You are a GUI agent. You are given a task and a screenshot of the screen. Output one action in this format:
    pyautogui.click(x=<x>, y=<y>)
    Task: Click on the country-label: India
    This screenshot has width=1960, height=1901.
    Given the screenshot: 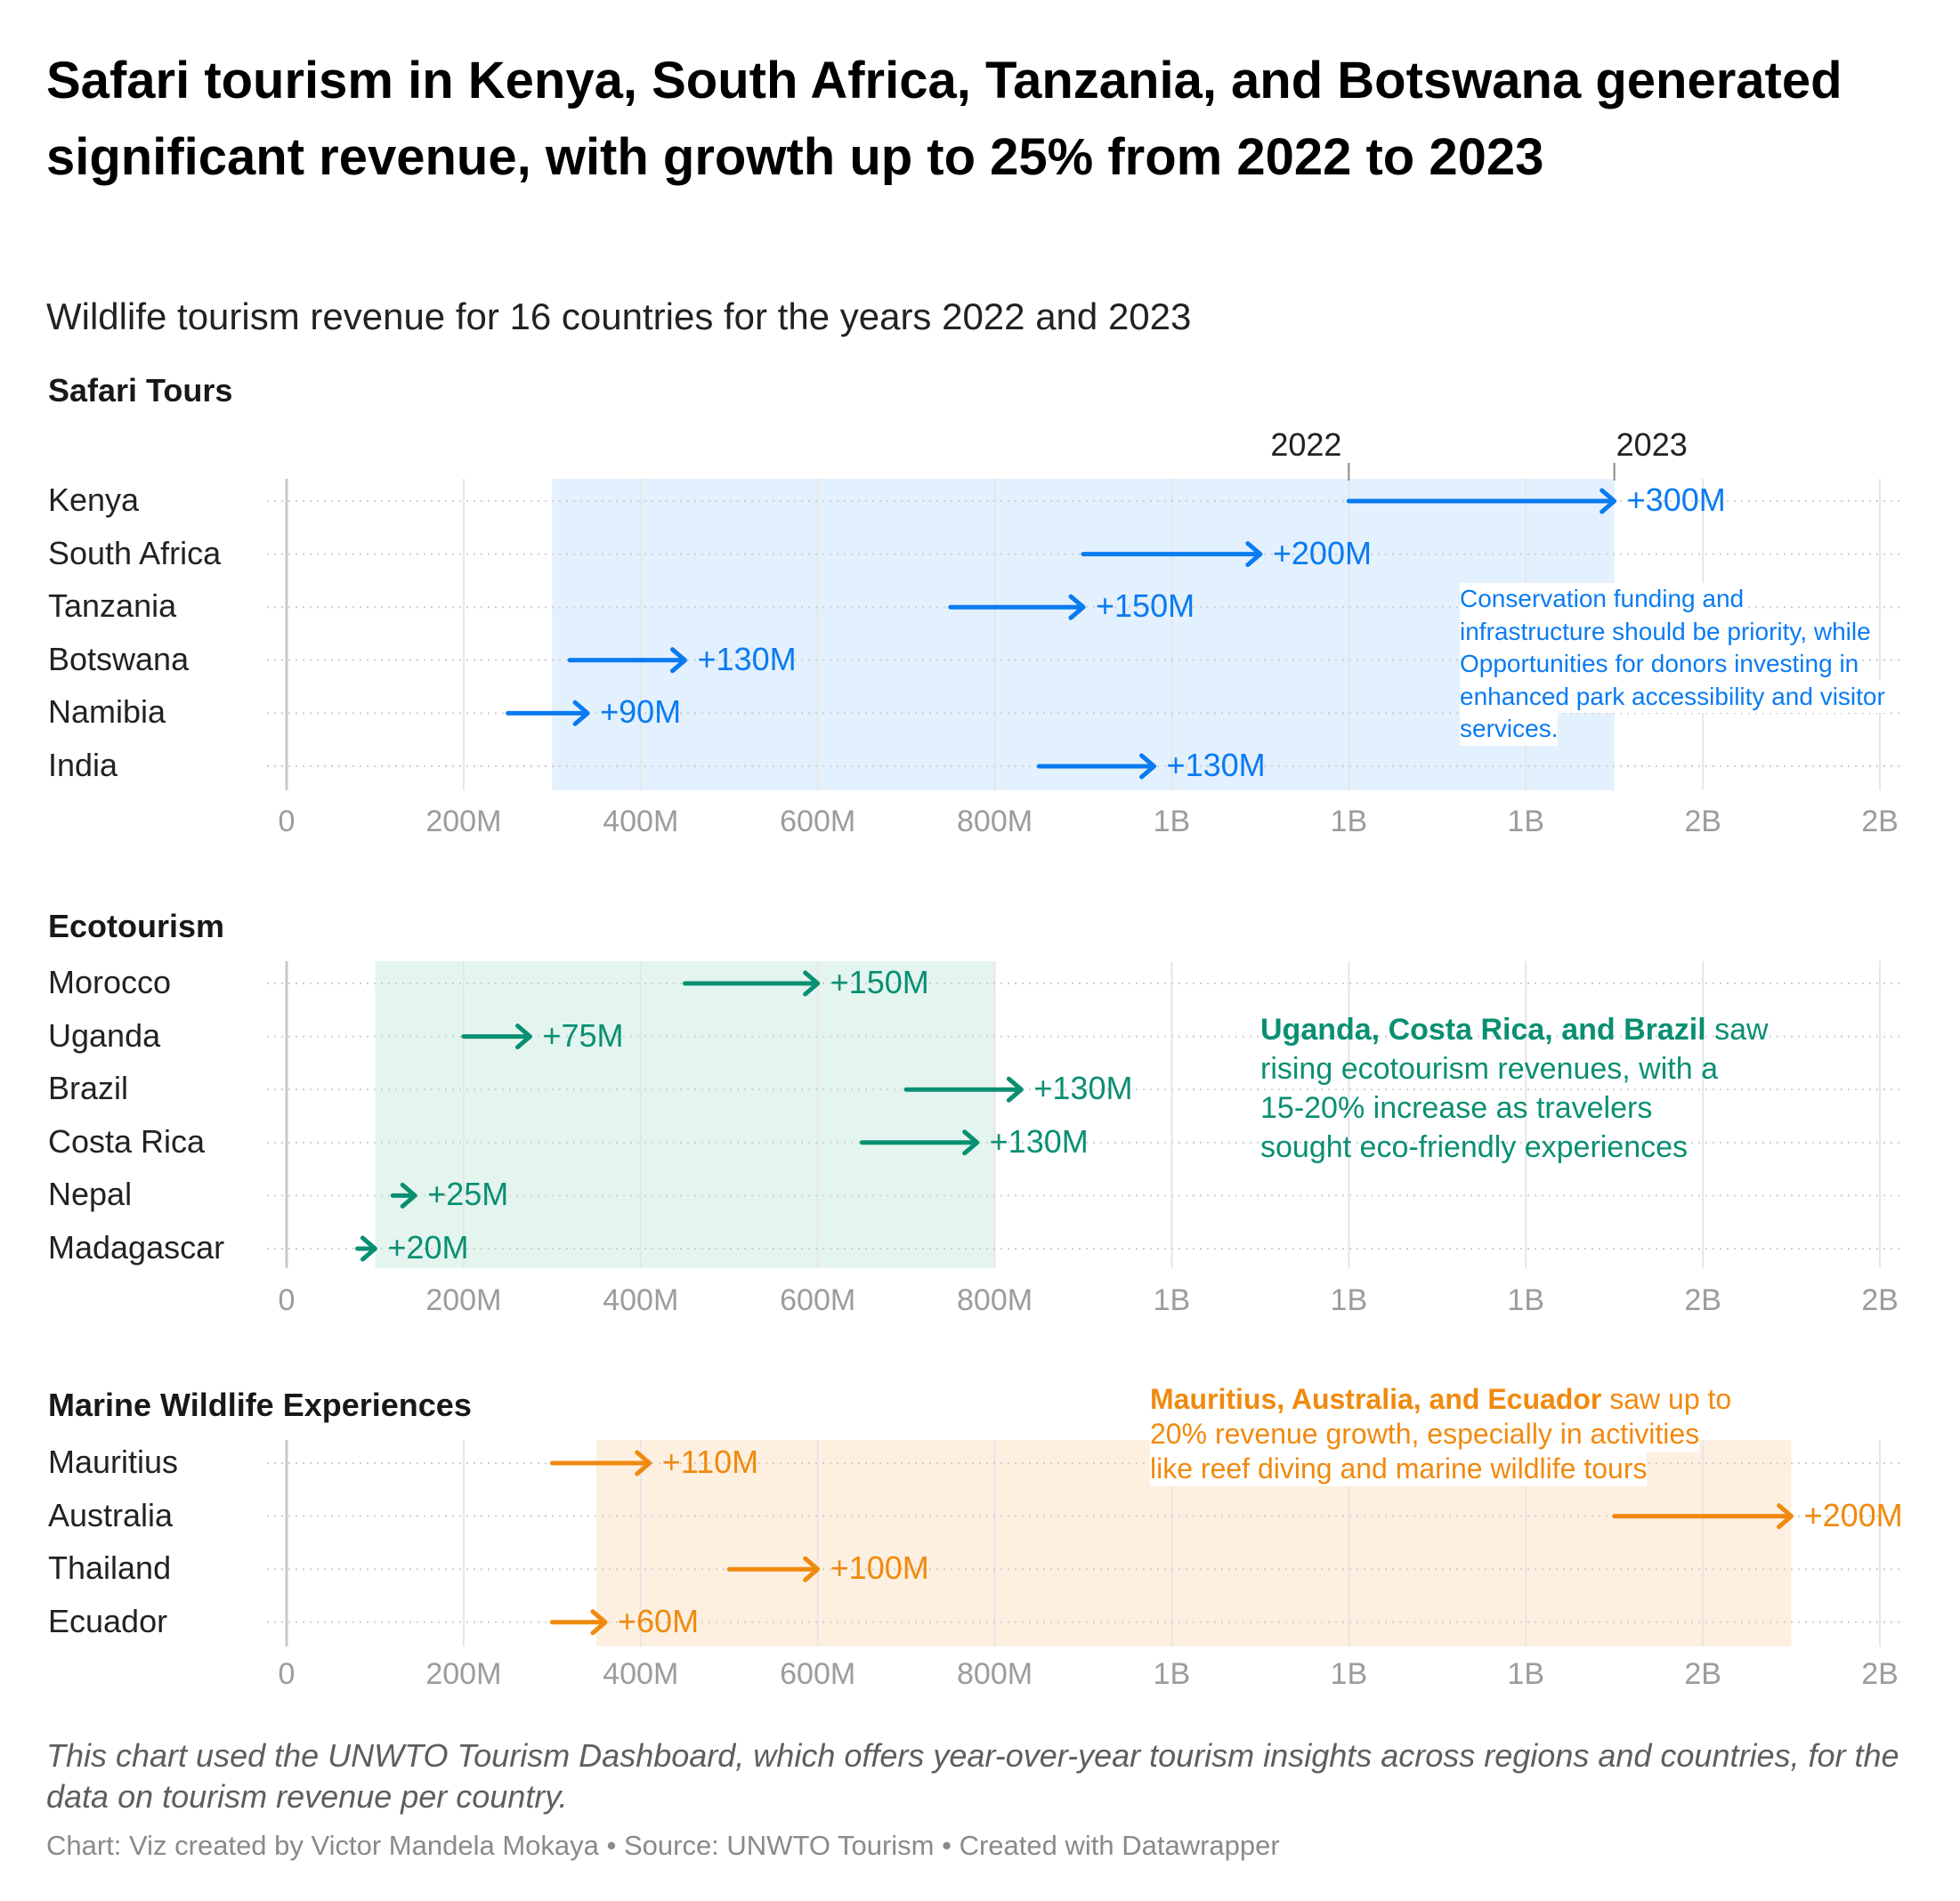 What is the action you would take?
    pyautogui.click(x=83, y=765)
    